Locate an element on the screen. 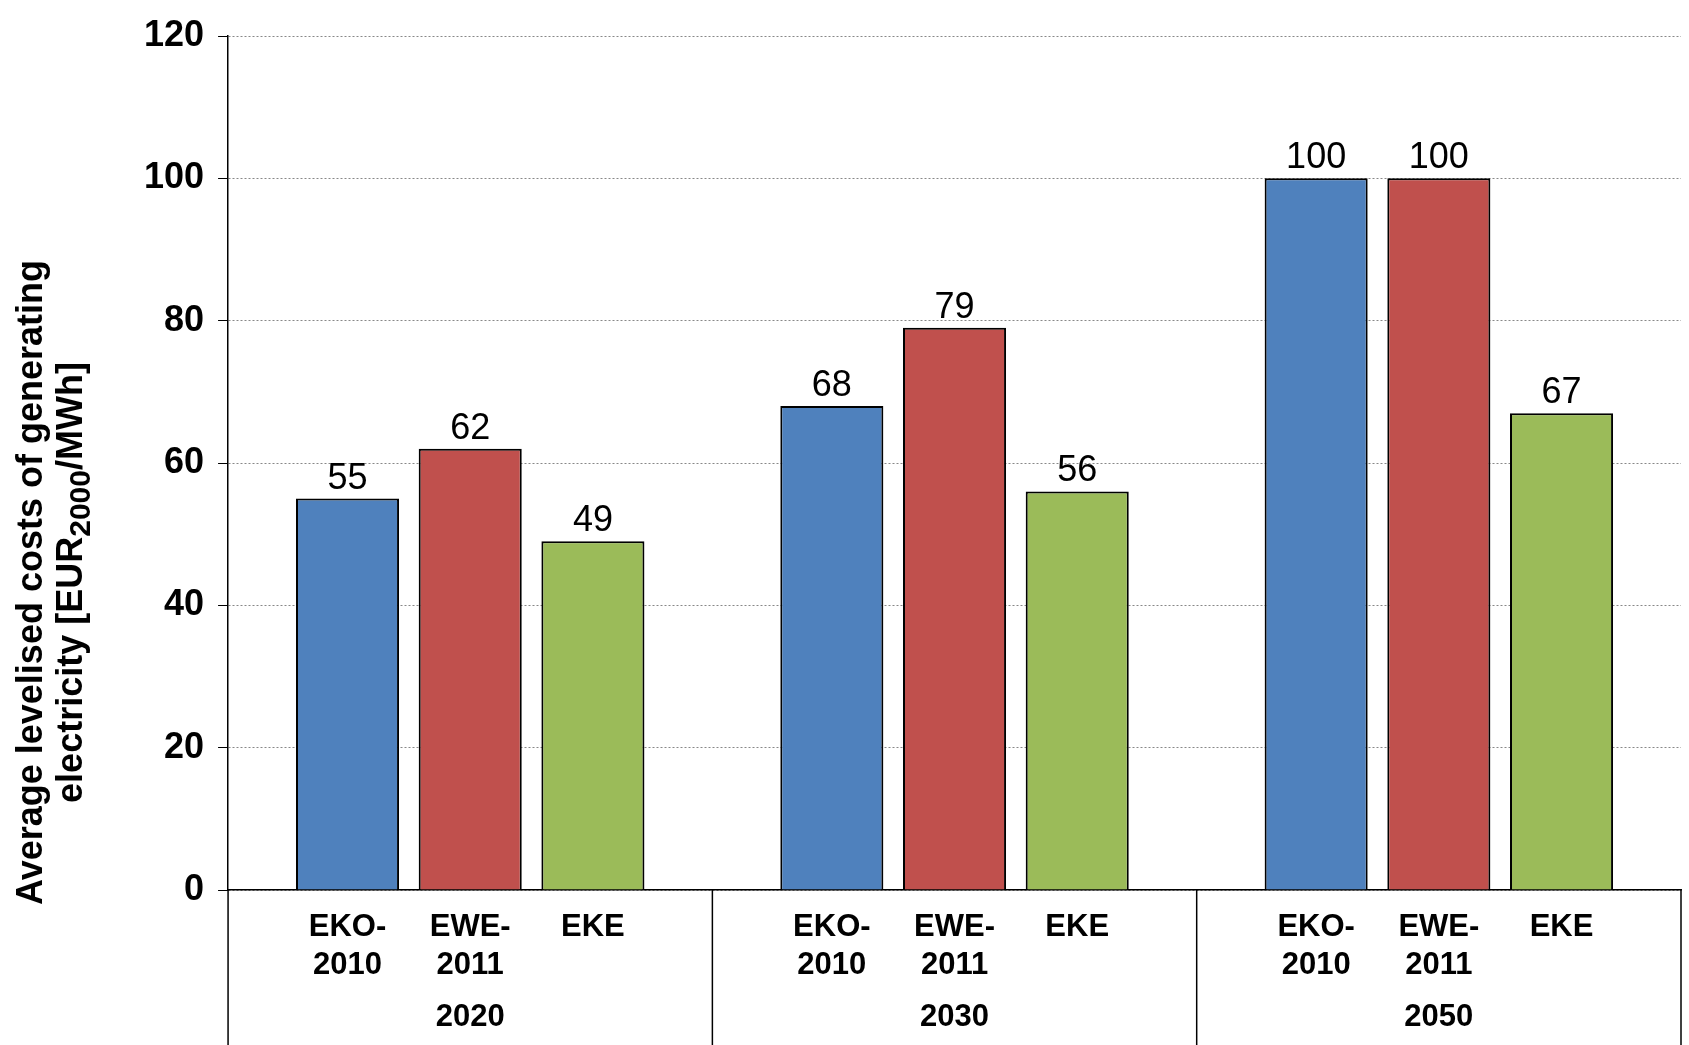 Image resolution: width=1689 pixels, height=1045 pixels. series-label: EWE-2011 is located at coordinates (470, 945).